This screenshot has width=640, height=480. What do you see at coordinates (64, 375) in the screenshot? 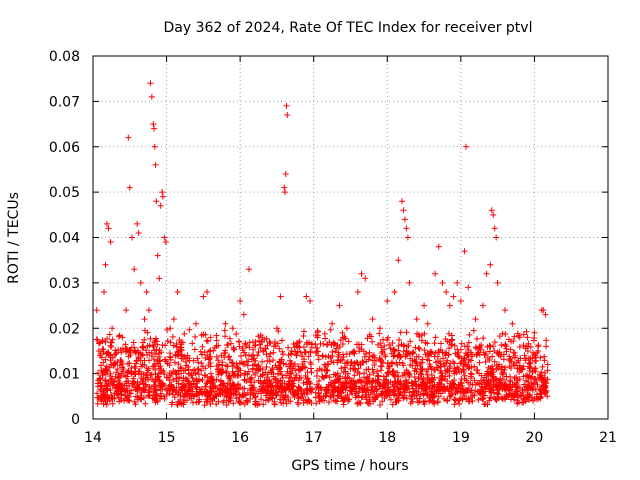
I see `y-tick-label: 0.01` at bounding box center [64, 375].